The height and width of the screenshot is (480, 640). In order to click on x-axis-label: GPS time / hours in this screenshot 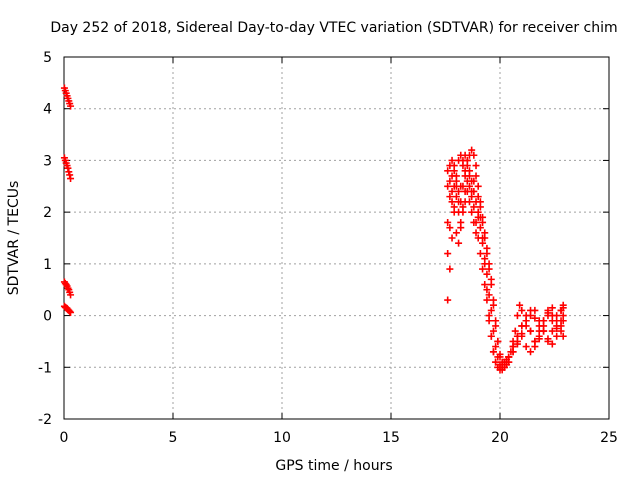, I will do `click(333, 466)`.